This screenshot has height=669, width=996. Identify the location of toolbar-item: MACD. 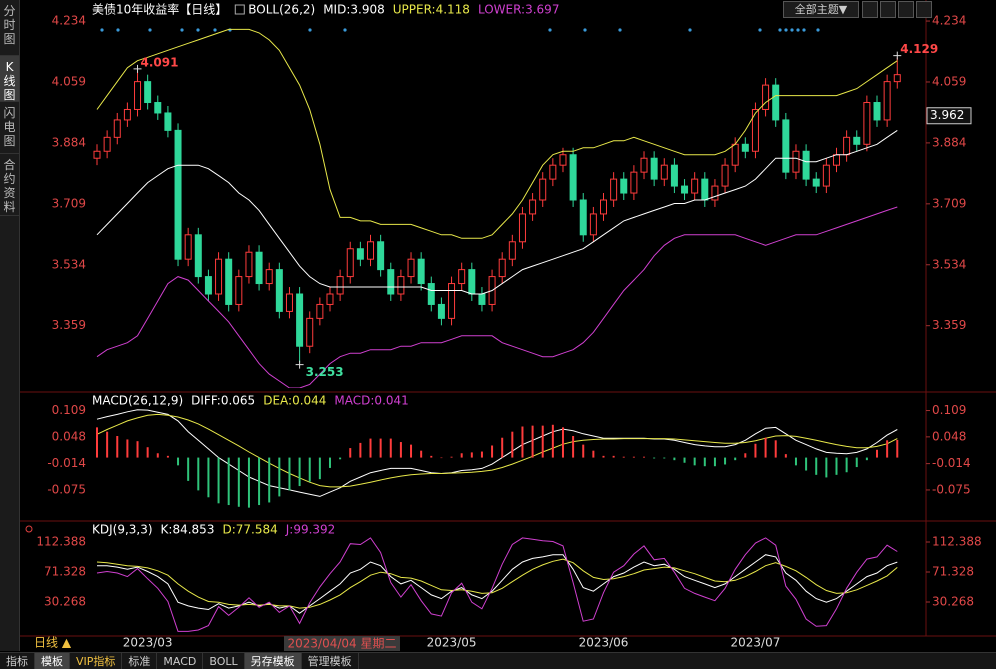
(180, 661).